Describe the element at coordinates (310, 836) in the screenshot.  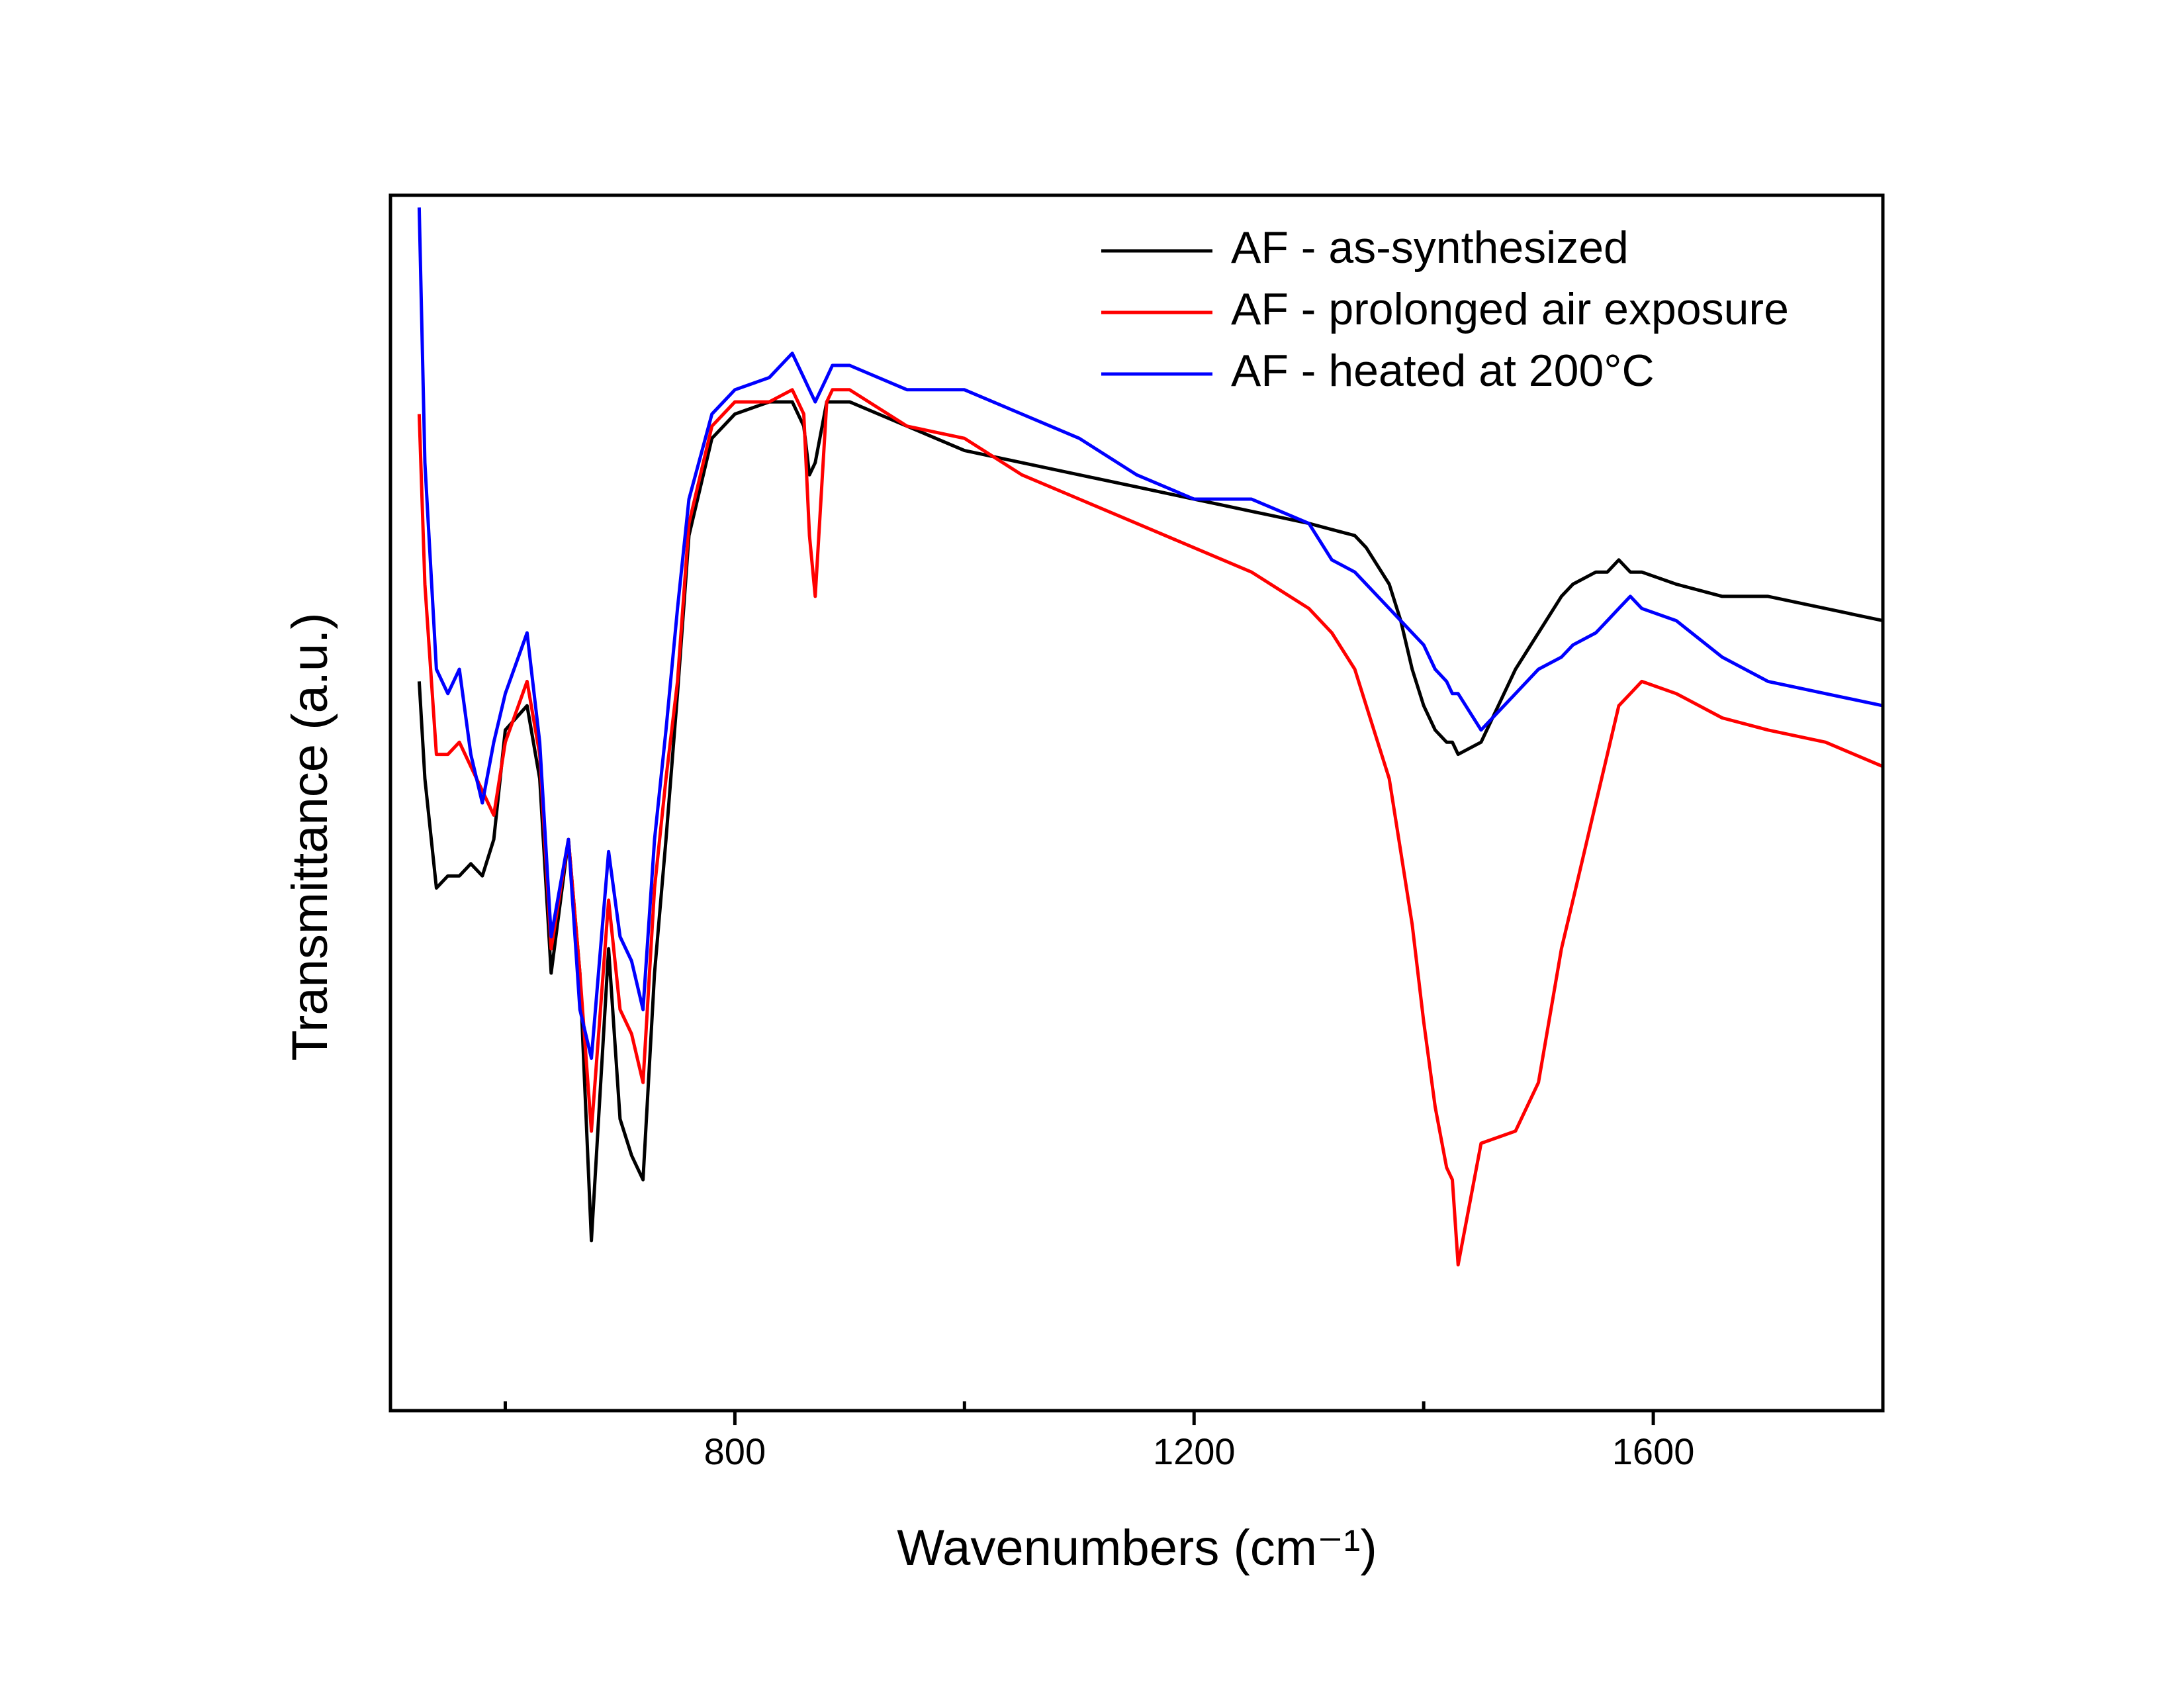
I see `y-axis-label: Transmittance (a.u.)` at that location.